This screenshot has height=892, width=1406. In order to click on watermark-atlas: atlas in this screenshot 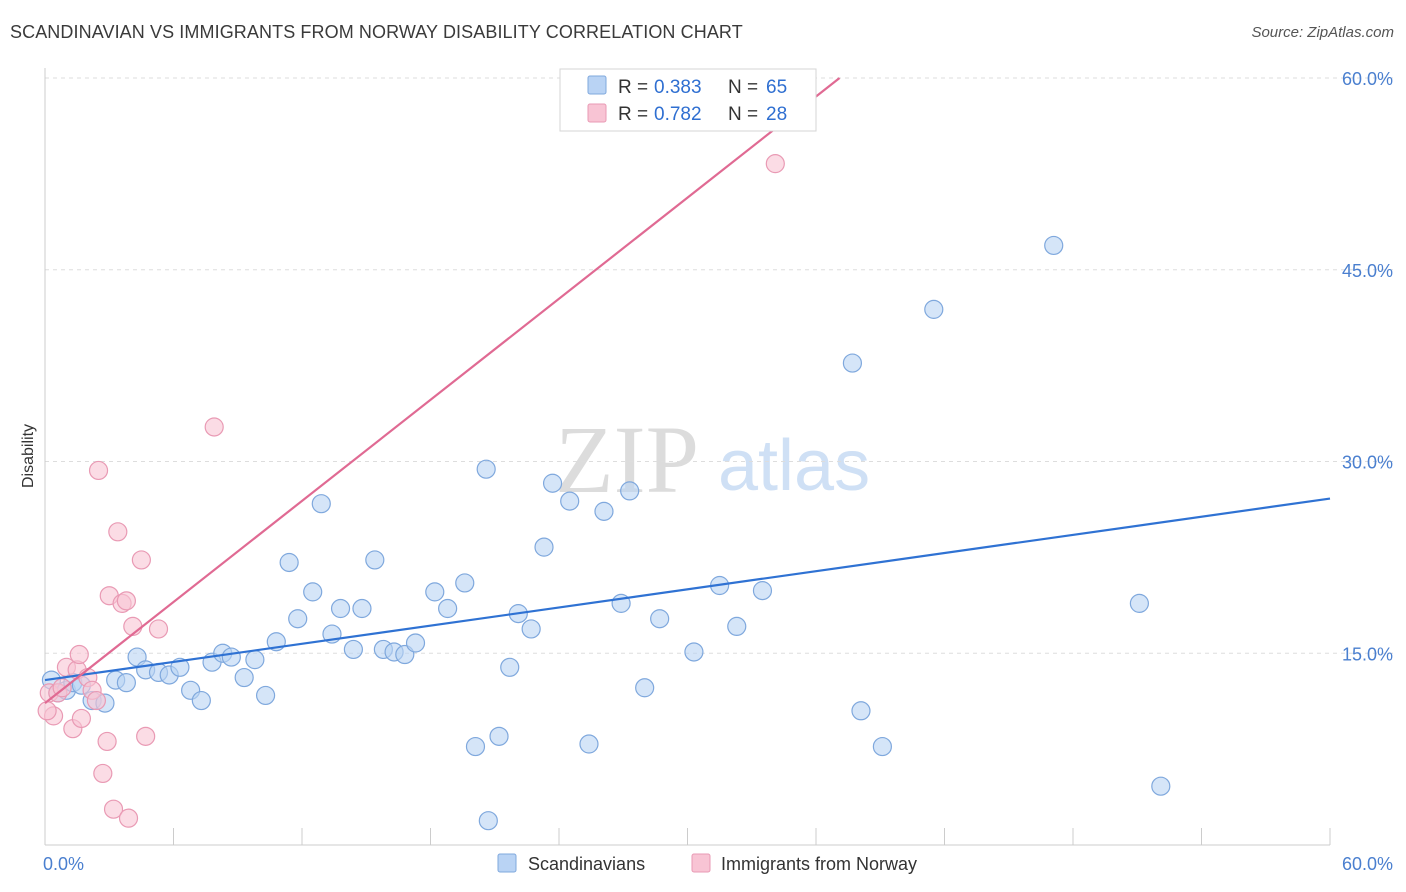, I will do `click(794, 466)`.